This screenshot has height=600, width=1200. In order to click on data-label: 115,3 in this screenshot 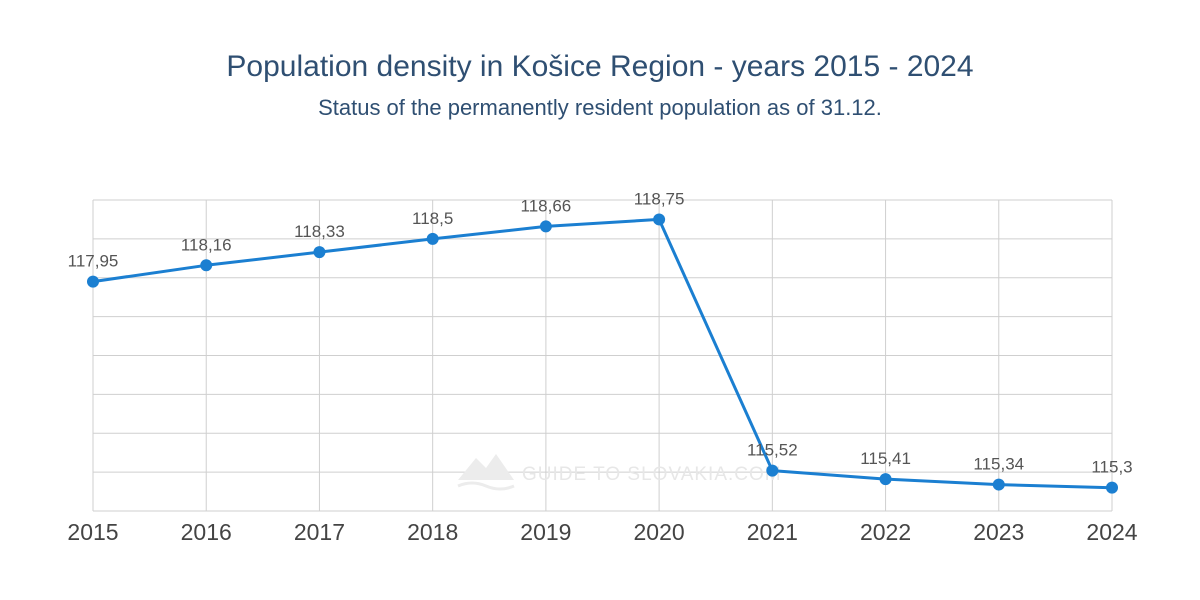, I will do `click(1111, 467)`.